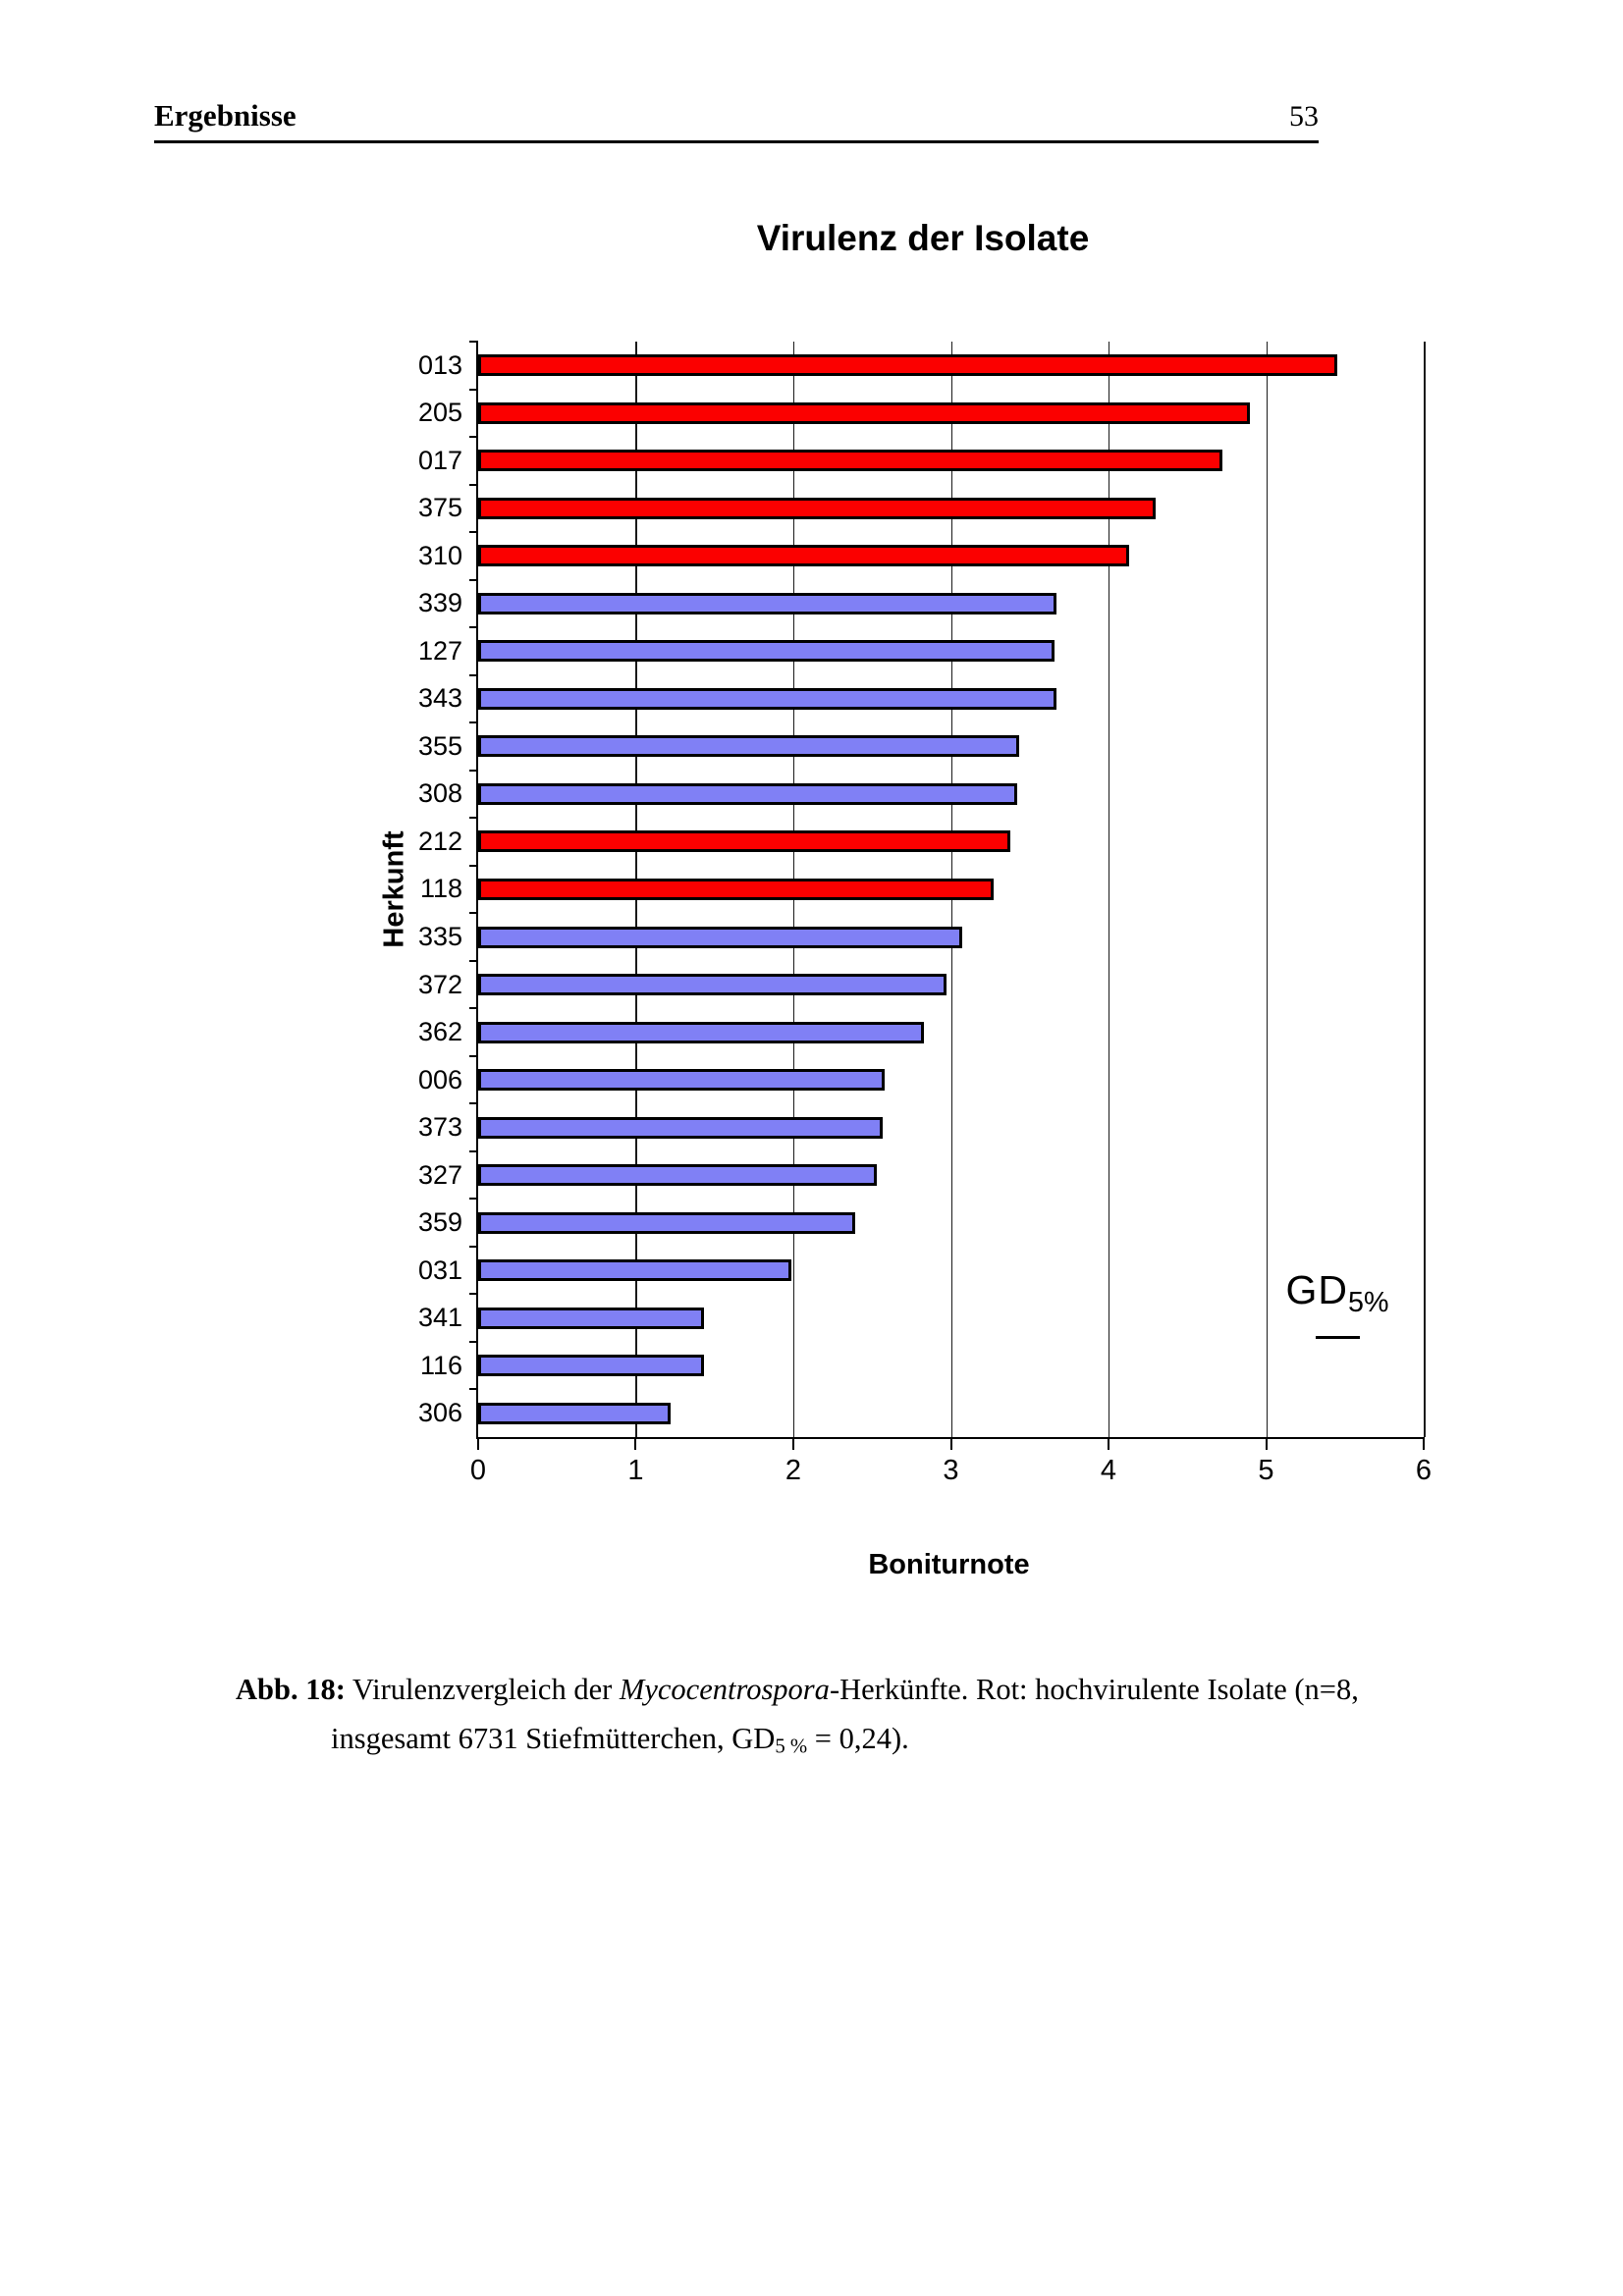  What do you see at coordinates (921, 1127) in the screenshot?
I see `bar-row-373: 373` at bounding box center [921, 1127].